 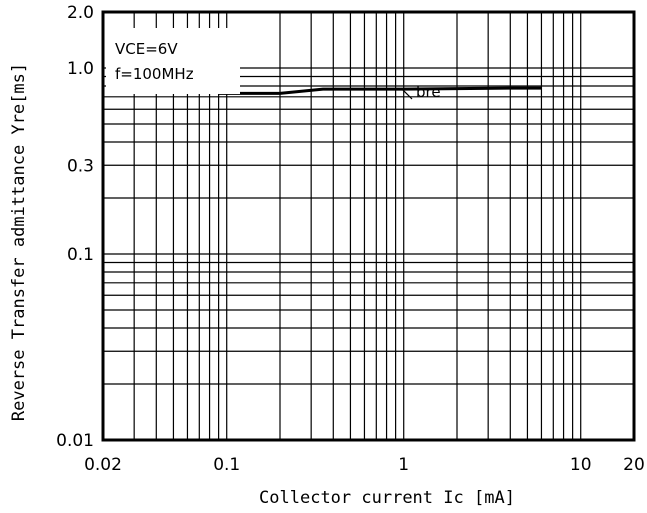 I want to click on y-axis-label-text: Reverse Transfer admittance, so click(x=19, y=283).